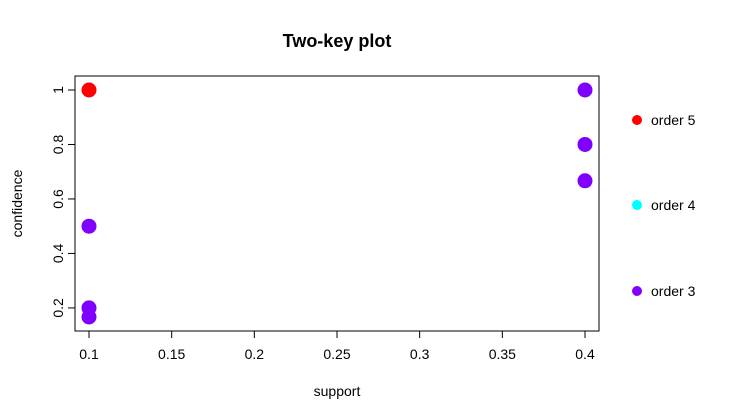  Describe the element at coordinates (58, 90) in the screenshot. I see `y-tick-label: 1` at that location.